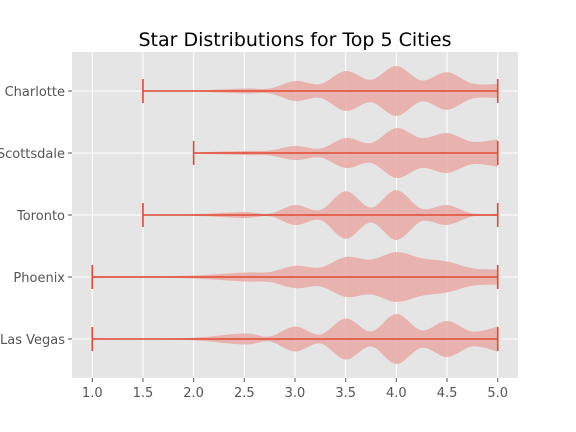 This screenshot has height=432, width=576. What do you see at coordinates (35, 92) in the screenshot?
I see `y-tick-label: Charlotte` at bounding box center [35, 92].